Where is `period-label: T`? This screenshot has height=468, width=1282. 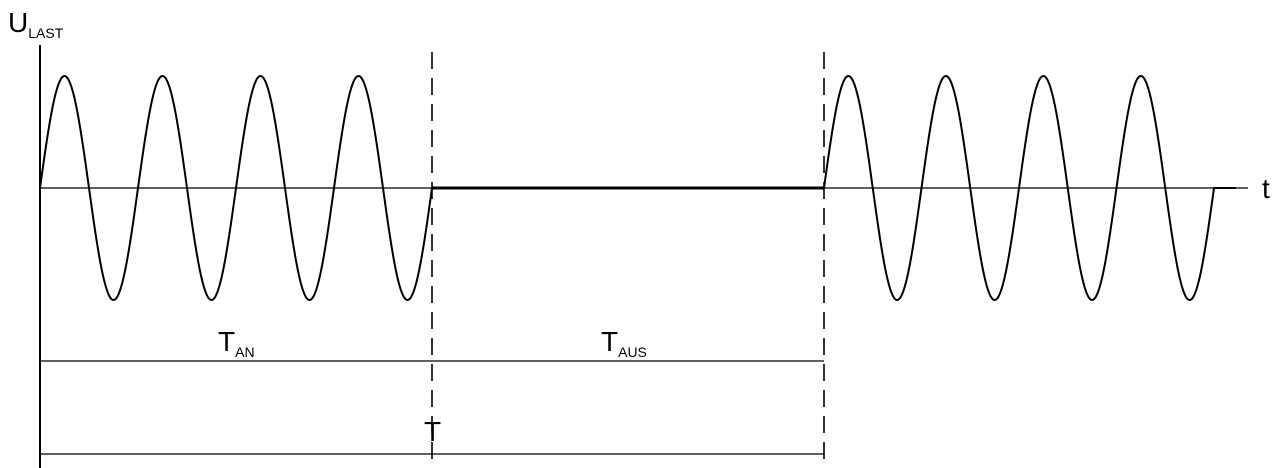 period-label: T is located at coordinates (432, 431).